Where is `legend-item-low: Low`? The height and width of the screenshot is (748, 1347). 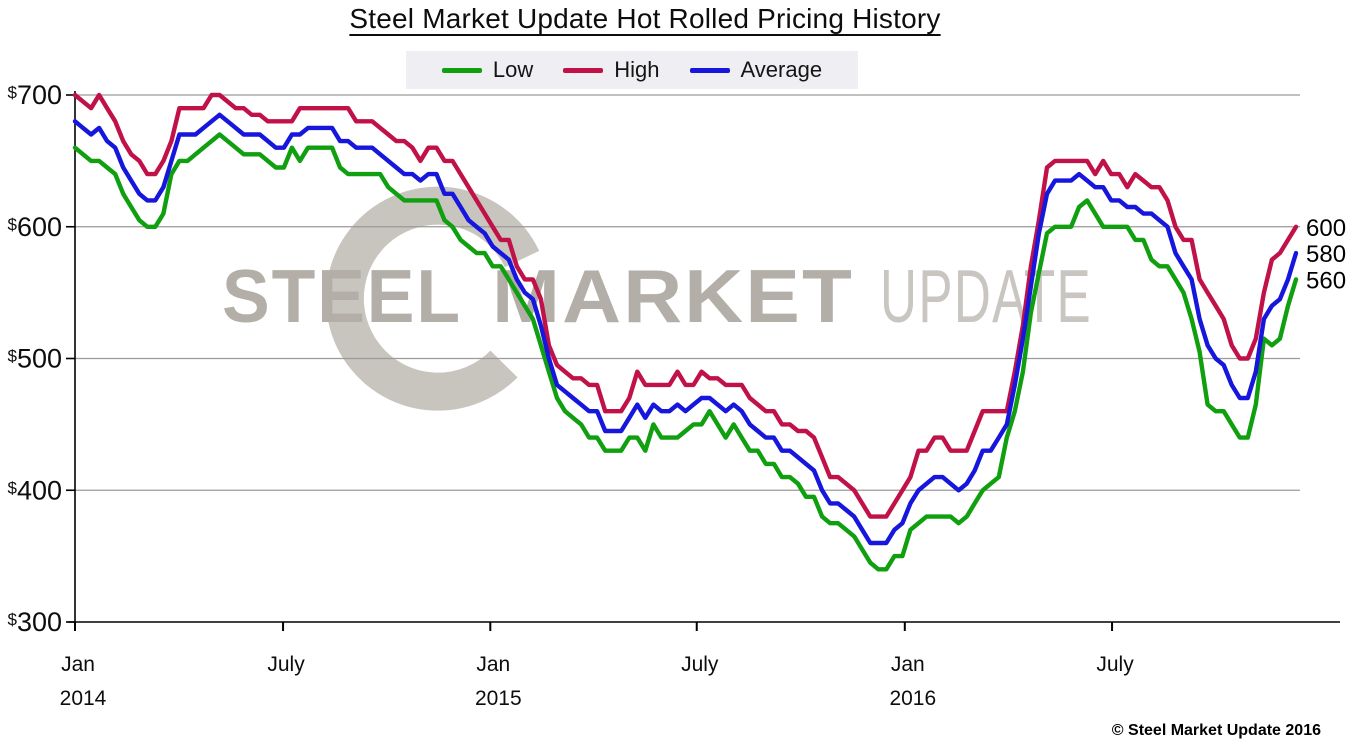 legend-item-low: Low is located at coordinates (487, 70).